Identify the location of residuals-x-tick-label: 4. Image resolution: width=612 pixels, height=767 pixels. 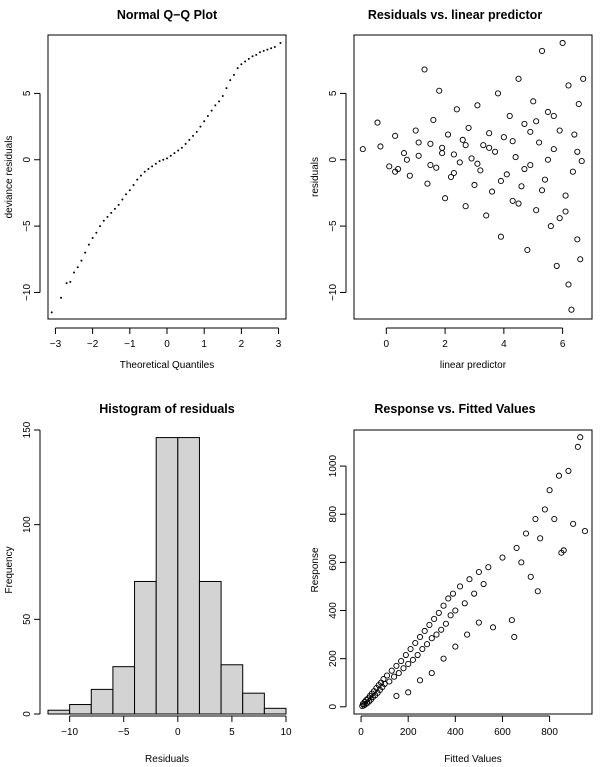
(504, 344).